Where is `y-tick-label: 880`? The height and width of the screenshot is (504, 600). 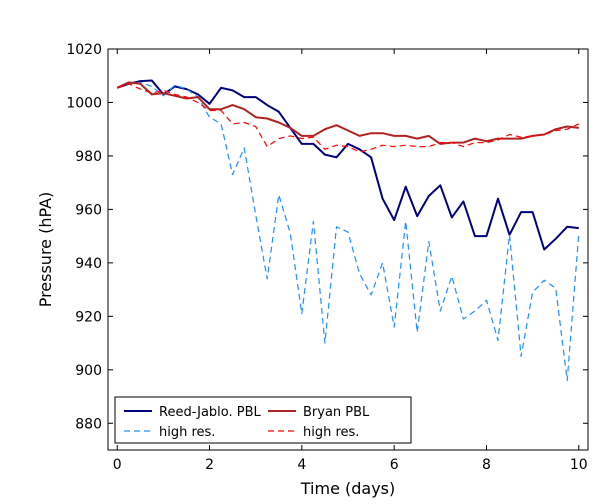
y-tick-label: 880 is located at coordinates (88, 424).